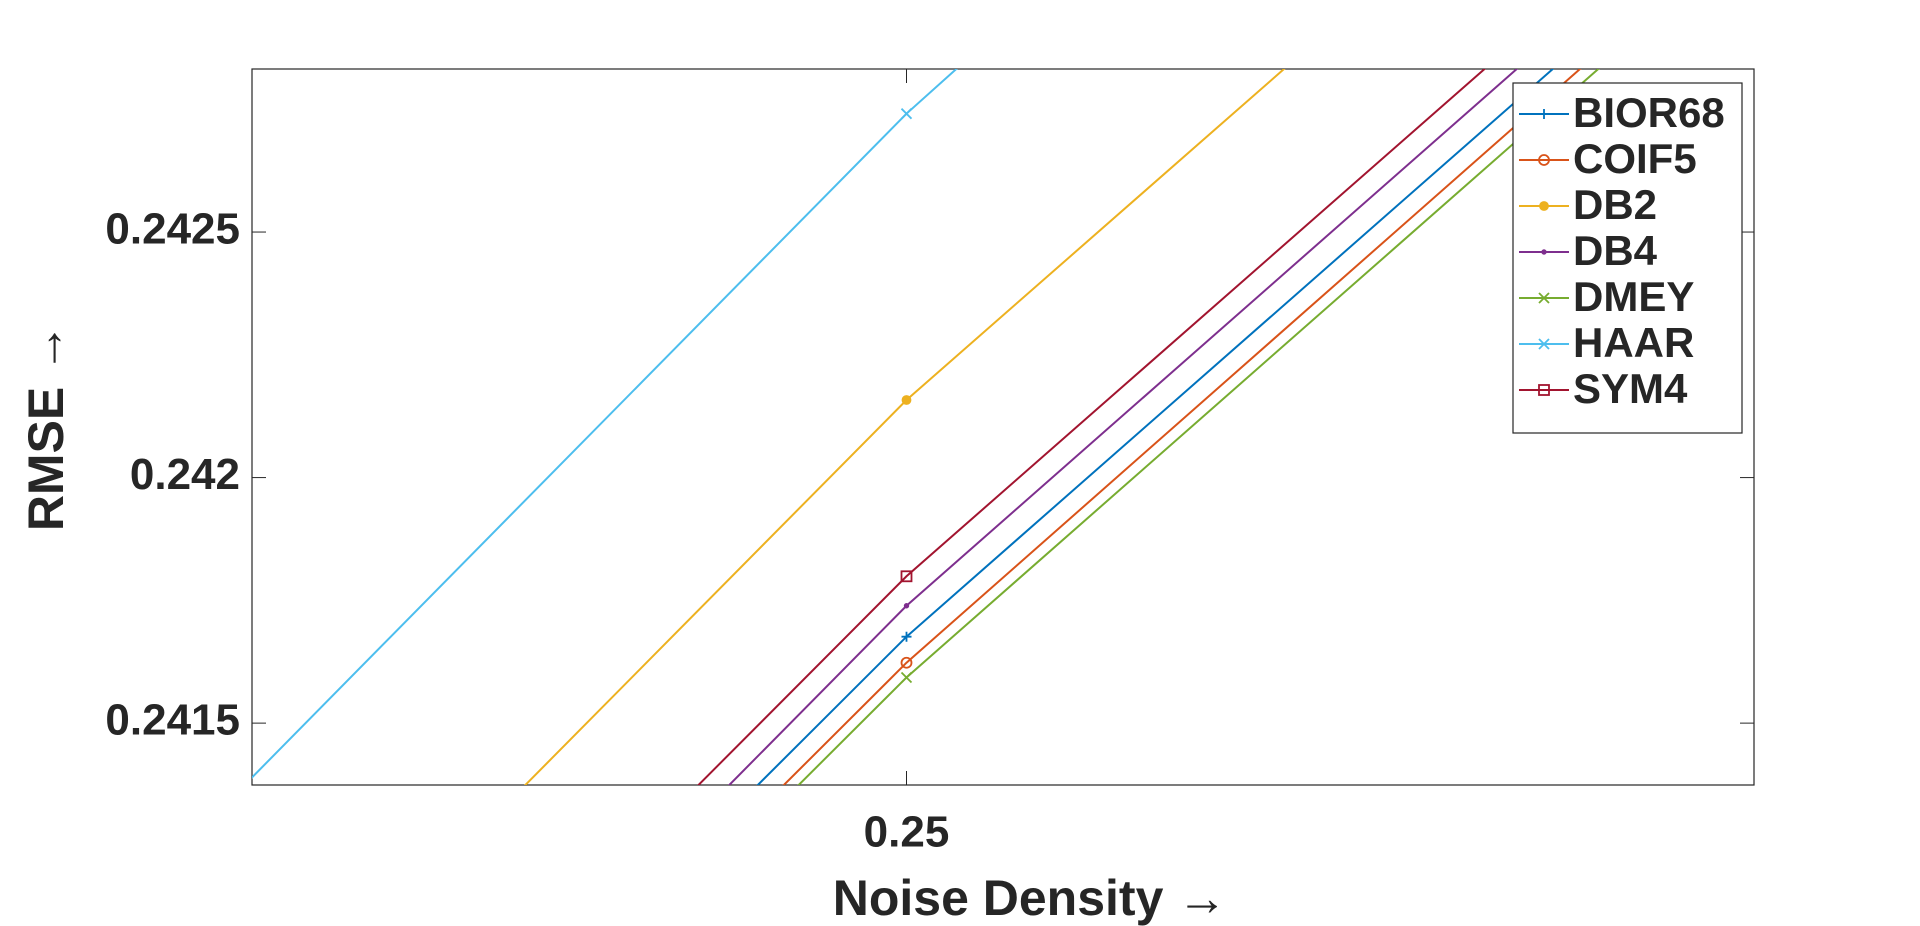 This screenshot has width=1920, height=926. I want to click on legend-label: HAAR, so click(1633, 342).